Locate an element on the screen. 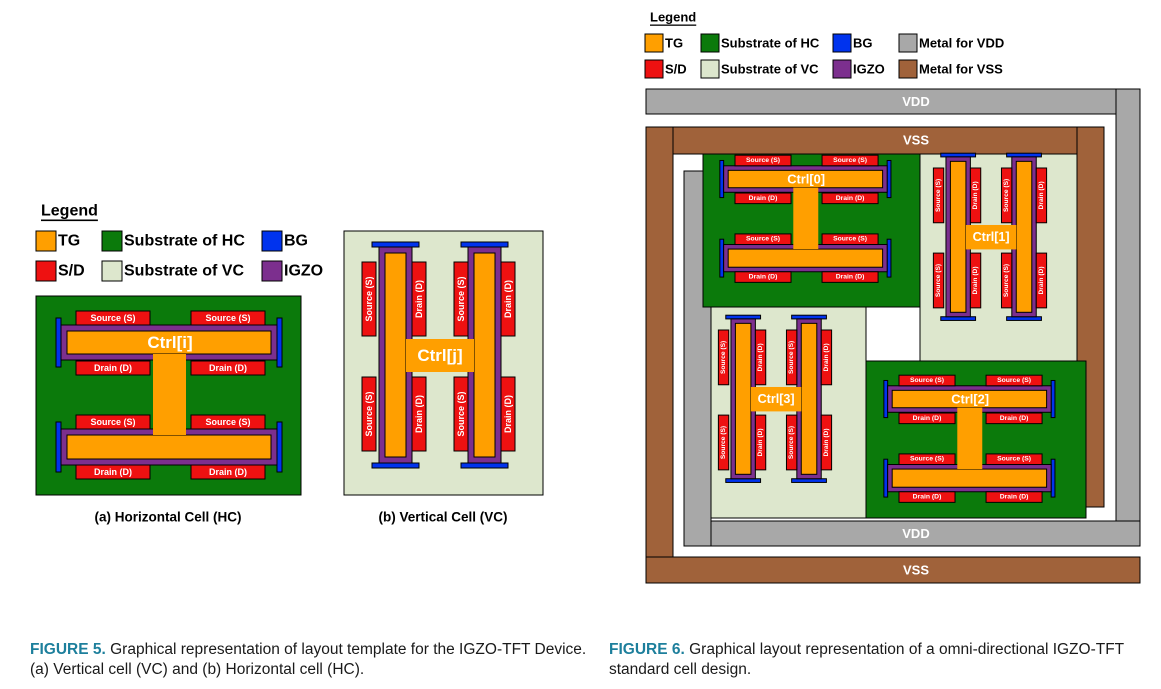  vertical-cell-gate-left is located at coordinates (395, 355).